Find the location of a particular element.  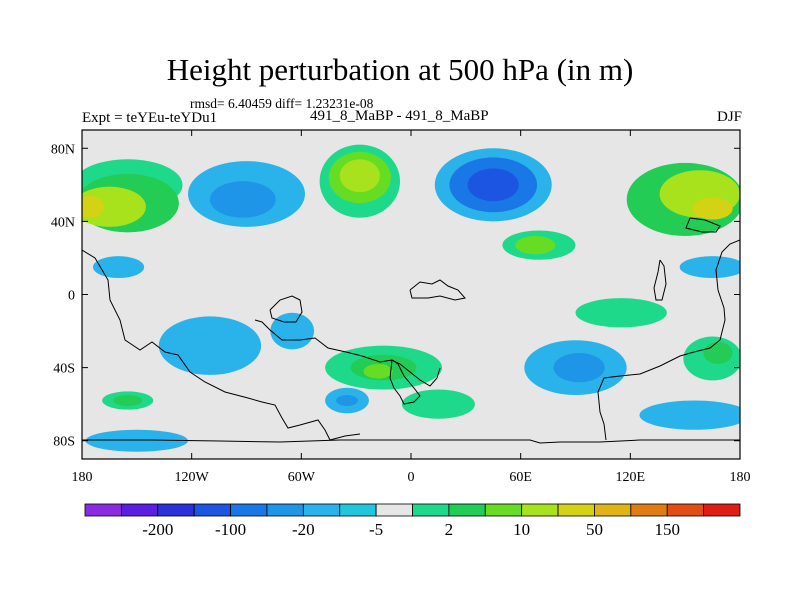

region-south-pole-negative is located at coordinates (689, 415).